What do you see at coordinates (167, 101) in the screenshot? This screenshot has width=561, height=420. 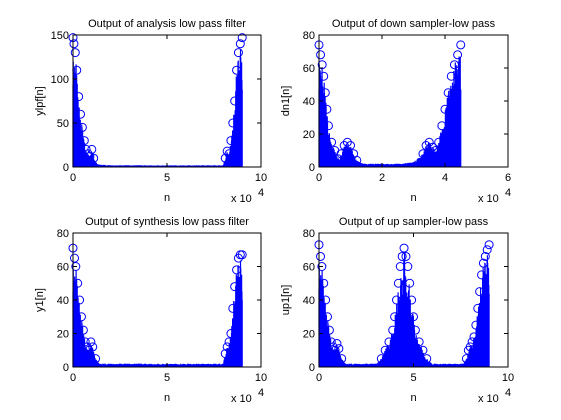 I see `plot-area` at bounding box center [167, 101].